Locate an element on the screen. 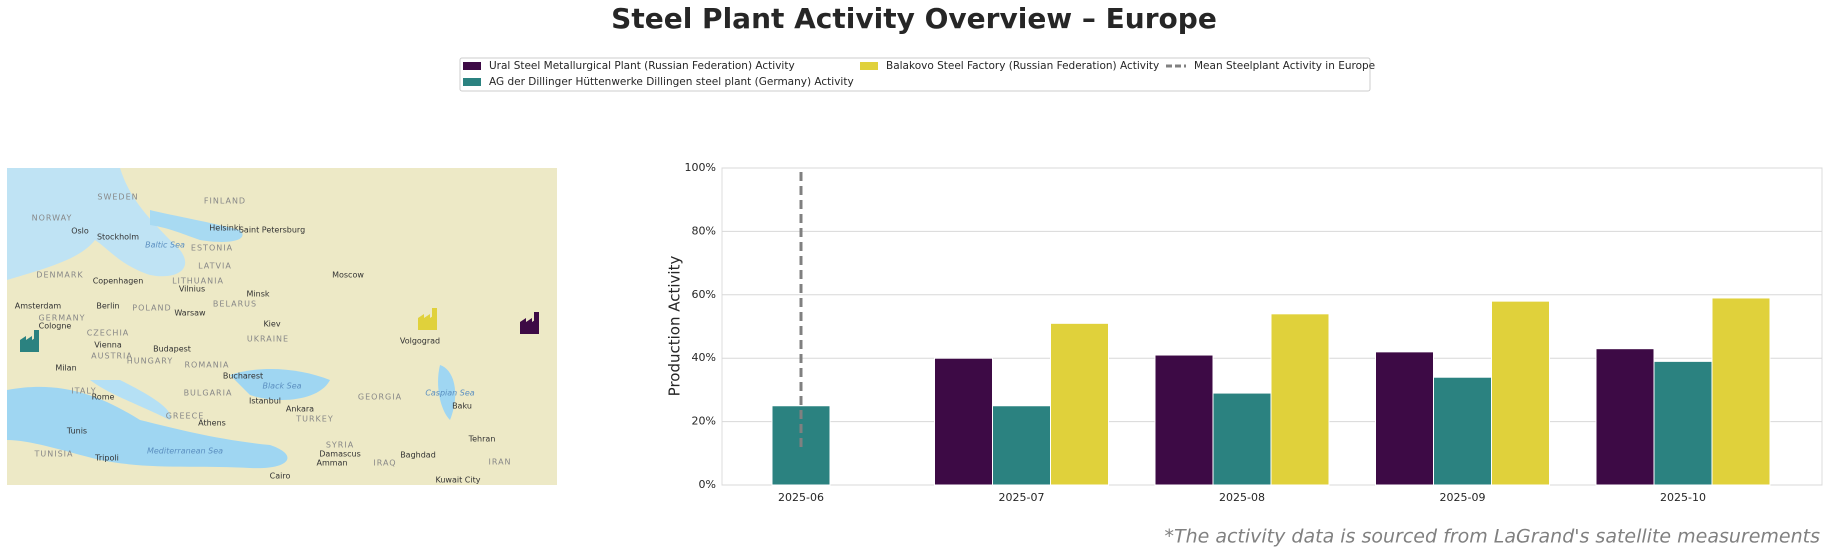 The width and height of the screenshot is (1828, 558). map-label: Copenhagen is located at coordinates (118, 281).